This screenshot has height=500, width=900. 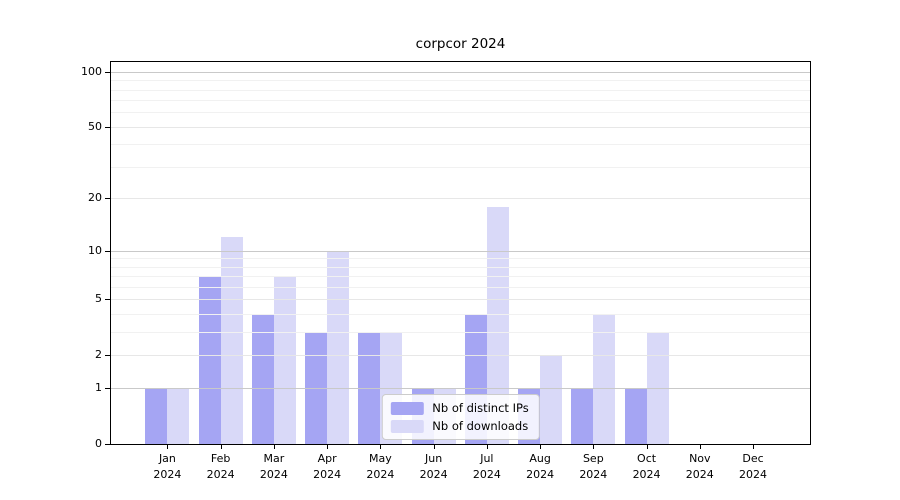 I want to click on x-tick-label: Sep 2024, so click(x=593, y=467).